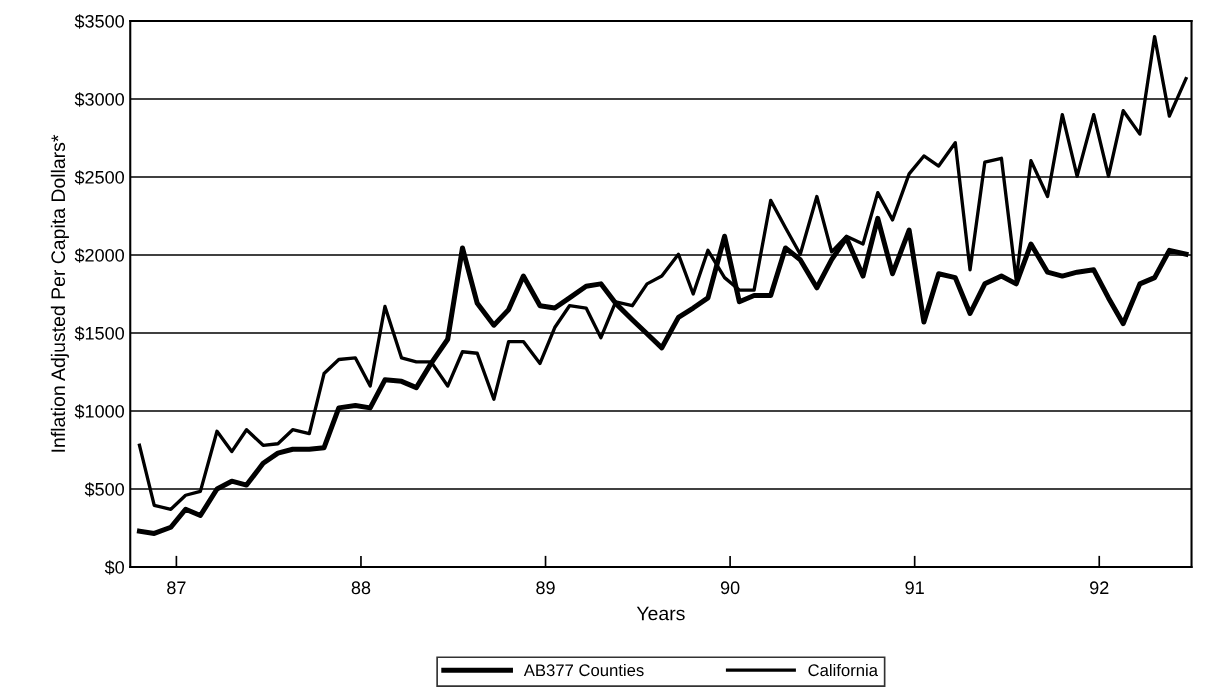 Image resolution: width=1206 pixels, height=700 pixels. Describe the element at coordinates (730, 588) in the screenshot. I see `x-tick-label: 90` at that location.